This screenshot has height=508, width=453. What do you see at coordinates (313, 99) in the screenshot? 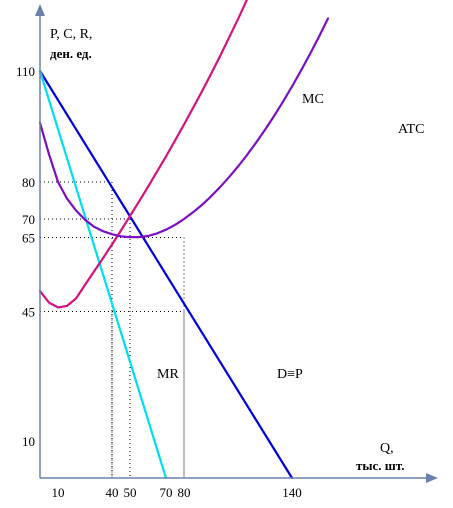
I see `series-label-mc: MC` at bounding box center [313, 99].